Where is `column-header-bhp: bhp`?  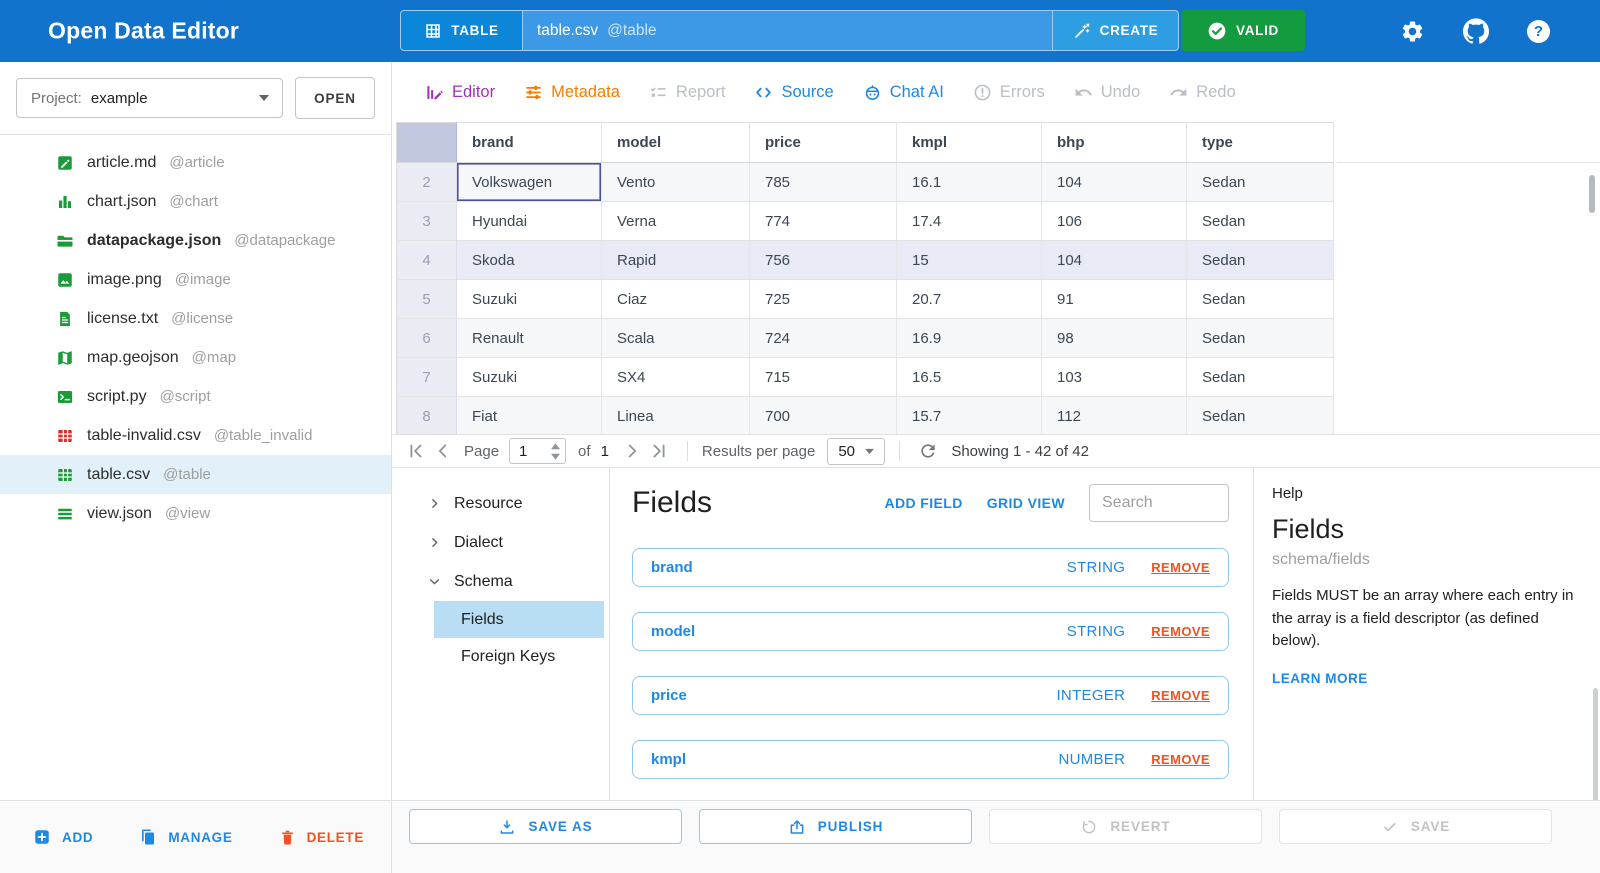 column-header-bhp: bhp is located at coordinates (1114, 142).